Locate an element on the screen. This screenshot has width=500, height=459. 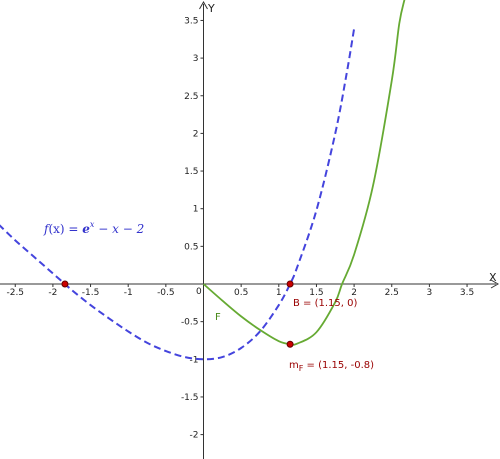
y-tick-label: 2 is located at coordinates (196, 134).